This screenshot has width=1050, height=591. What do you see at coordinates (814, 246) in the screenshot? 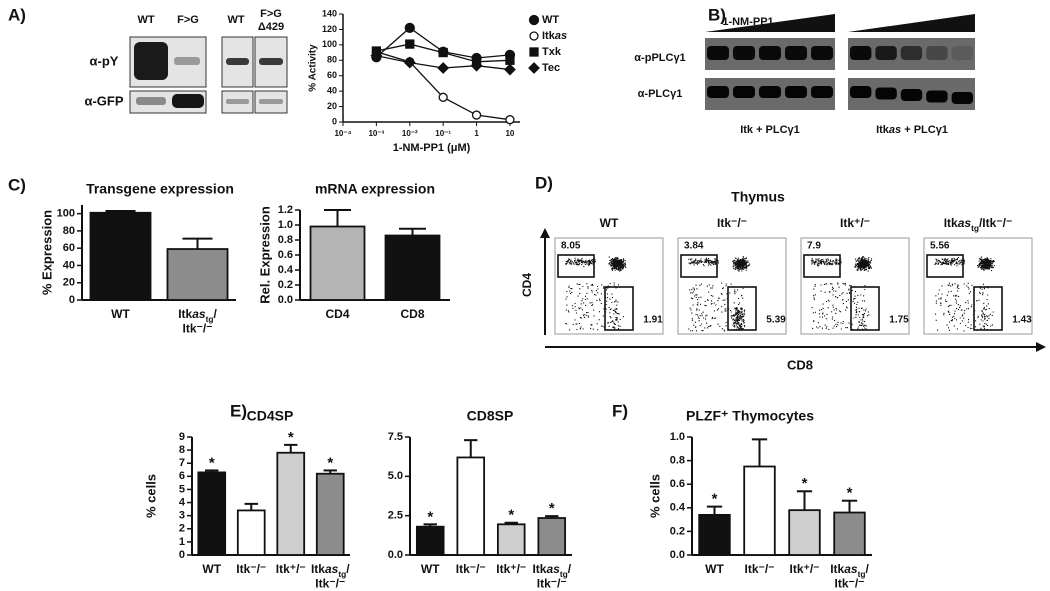
I see `gate-value: 7.9` at bounding box center [814, 246].